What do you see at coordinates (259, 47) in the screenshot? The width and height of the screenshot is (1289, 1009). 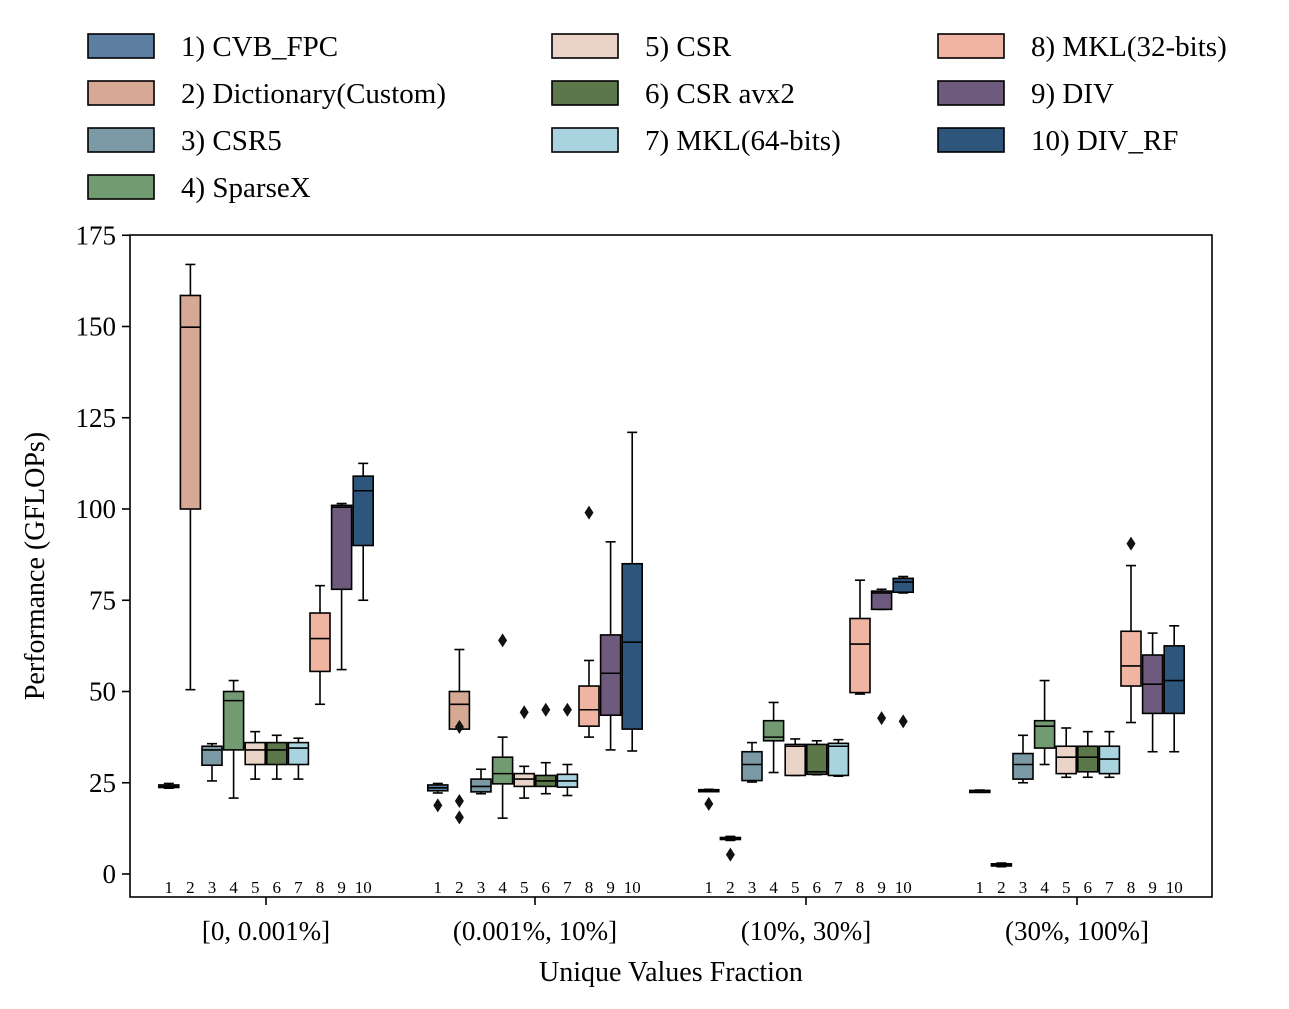 I see `legend-label: 1) CVB_FPC` at bounding box center [259, 47].